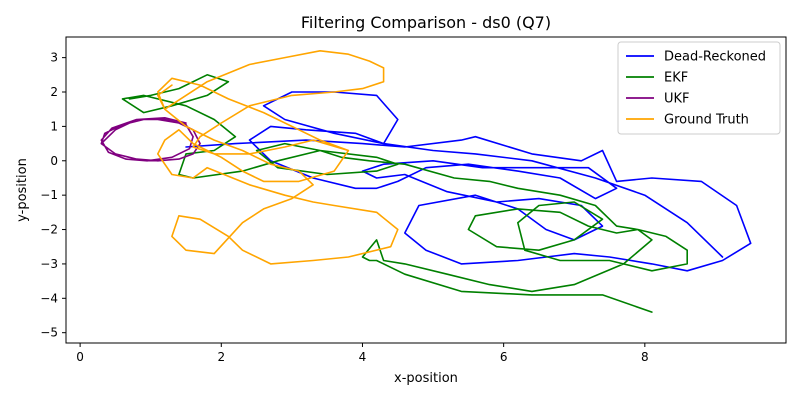 The image size is (800, 404). Describe the element at coordinates (645, 357) in the screenshot. I see `x-tick-label: 8` at that location.